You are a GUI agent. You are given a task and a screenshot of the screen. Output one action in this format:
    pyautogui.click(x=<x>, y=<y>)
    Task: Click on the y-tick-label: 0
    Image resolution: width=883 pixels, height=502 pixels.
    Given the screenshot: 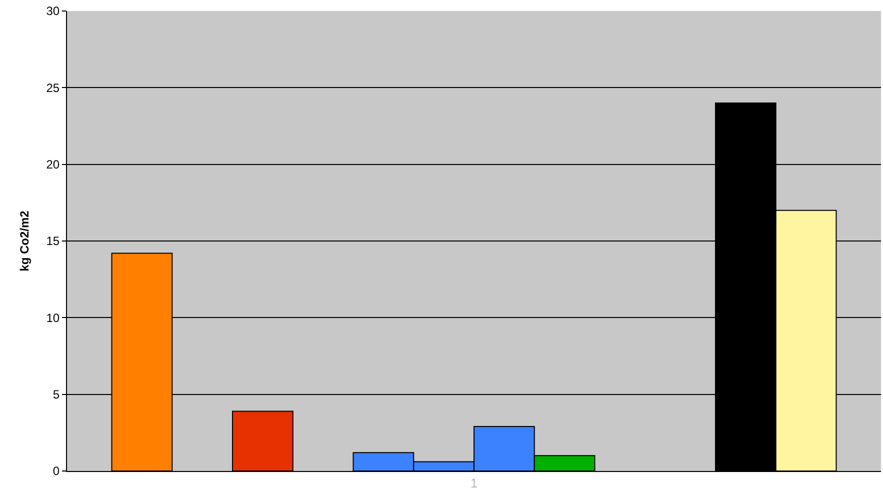 What is the action you would take?
    pyautogui.click(x=56, y=471)
    